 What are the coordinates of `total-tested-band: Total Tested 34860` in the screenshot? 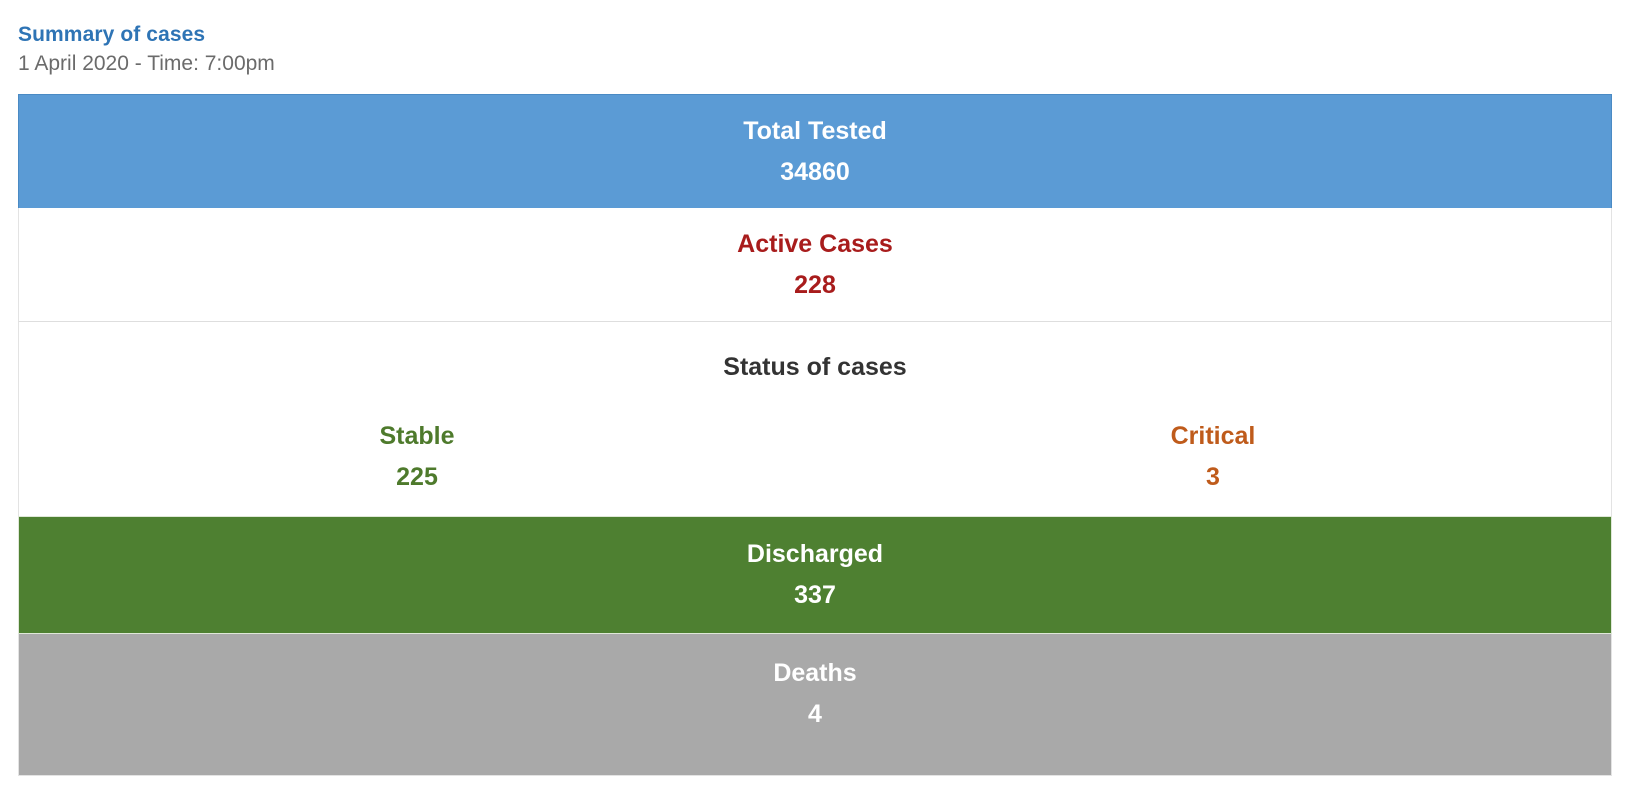 It's located at (815, 151).